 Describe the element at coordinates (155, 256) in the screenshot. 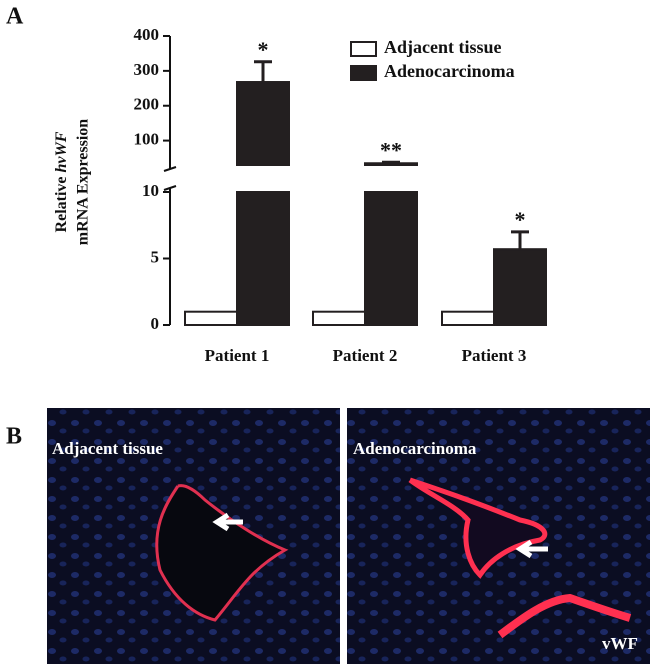

I see `y-tick-label: 5` at that location.